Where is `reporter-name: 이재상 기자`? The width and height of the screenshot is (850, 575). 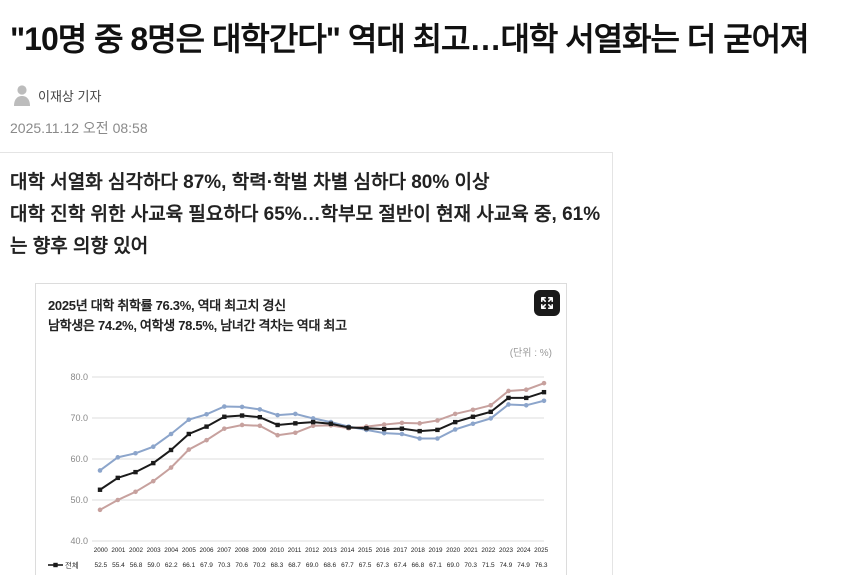 reporter-name: 이재상 기자 is located at coordinates (70, 96).